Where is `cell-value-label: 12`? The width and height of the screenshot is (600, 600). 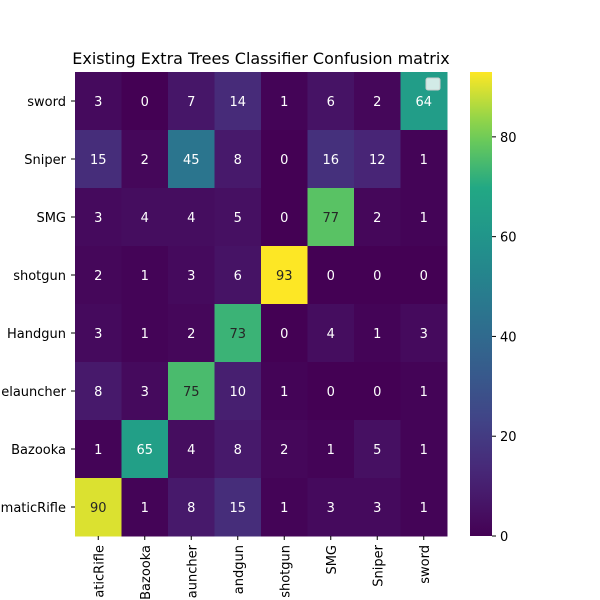
cell-value-label: 12 is located at coordinates (377, 160).